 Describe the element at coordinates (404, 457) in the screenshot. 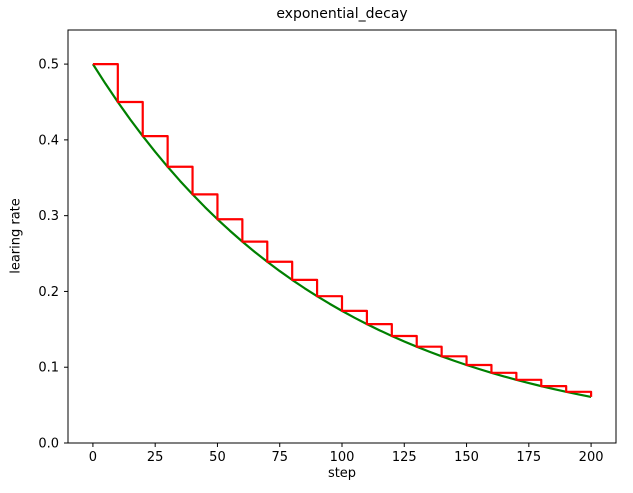

I see `x-tick-label: 125` at that location.